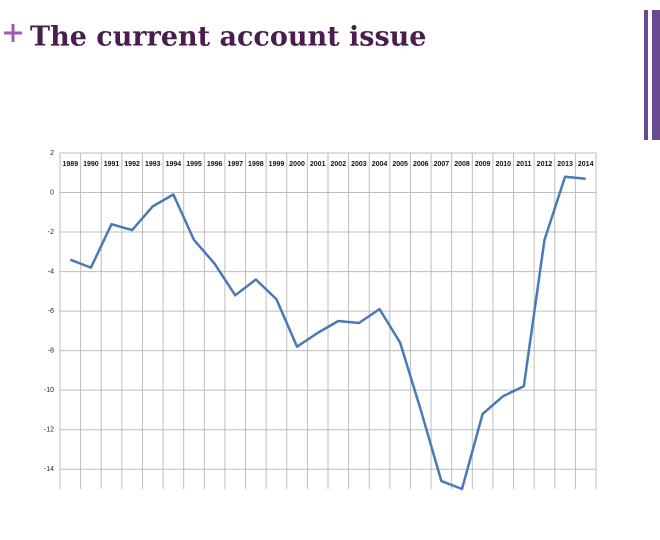  What do you see at coordinates (91, 164) in the screenshot?
I see `x-tick-label: 1990` at bounding box center [91, 164].